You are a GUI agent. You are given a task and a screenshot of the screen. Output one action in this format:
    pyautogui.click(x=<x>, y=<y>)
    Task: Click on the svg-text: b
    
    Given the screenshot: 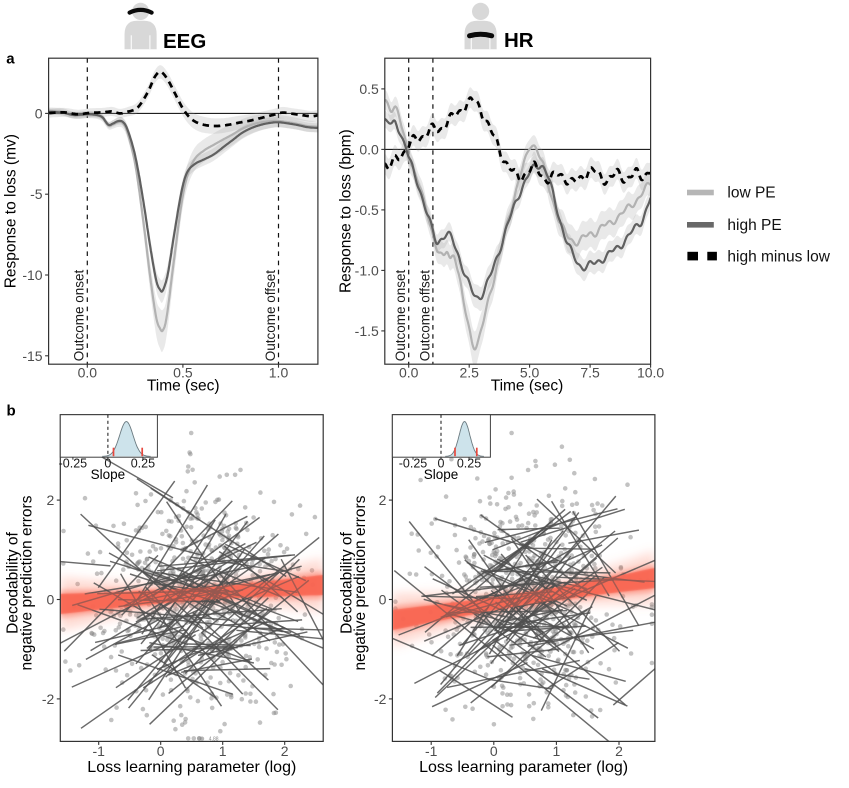 What is the action you would take?
    pyautogui.click(x=11, y=410)
    